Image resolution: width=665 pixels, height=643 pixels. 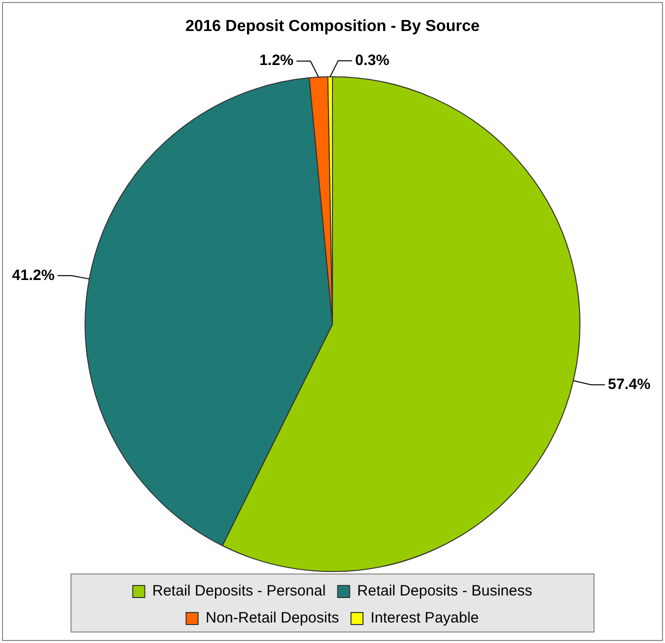 What do you see at coordinates (372, 60) in the screenshot?
I see `data-label: 0.3%` at bounding box center [372, 60].